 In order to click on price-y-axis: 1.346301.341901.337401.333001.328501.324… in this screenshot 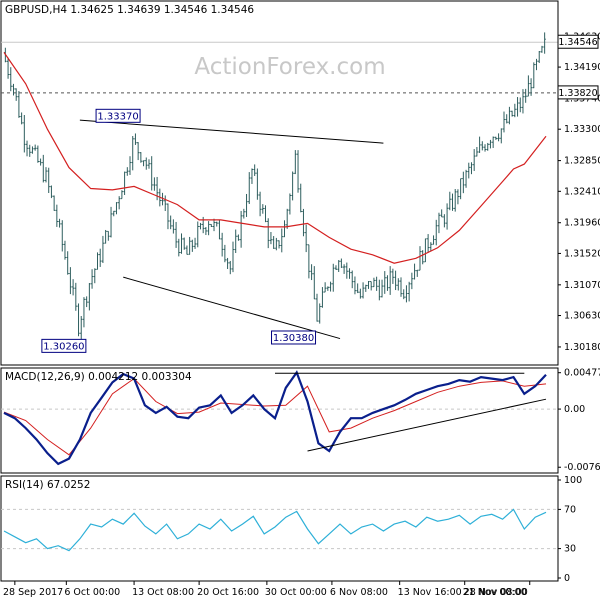, I will do `click(578, 192)`.